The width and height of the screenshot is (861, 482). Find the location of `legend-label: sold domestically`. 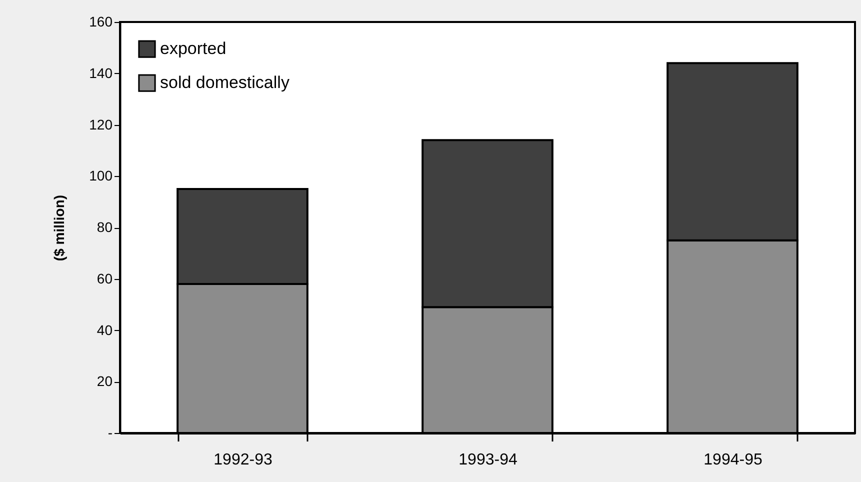

legend-label: sold domestically is located at coordinates (225, 82).